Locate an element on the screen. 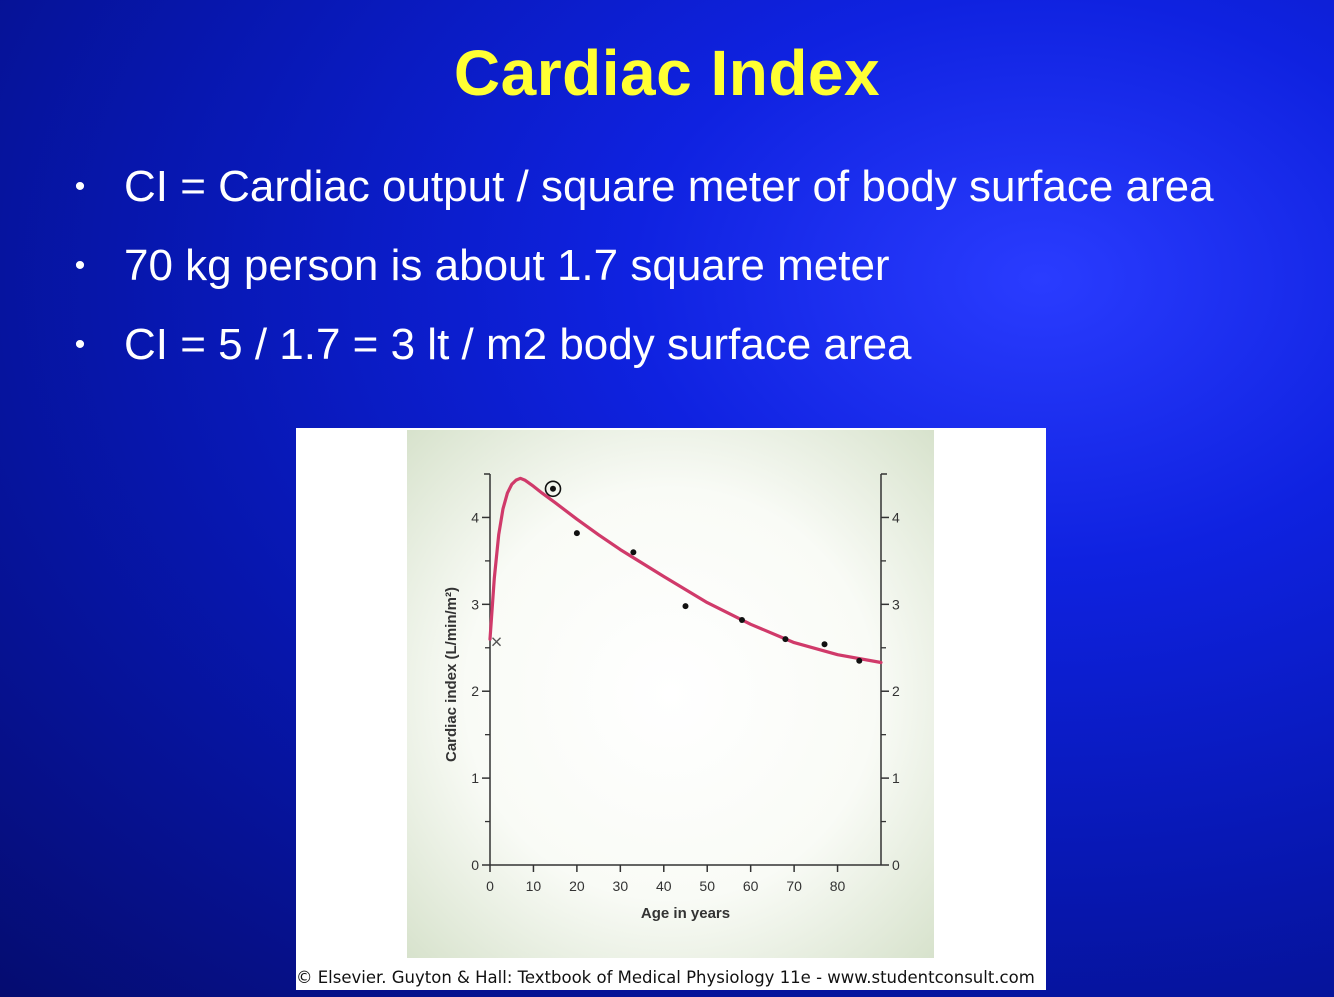  circled-data-point is located at coordinates (552, 488).